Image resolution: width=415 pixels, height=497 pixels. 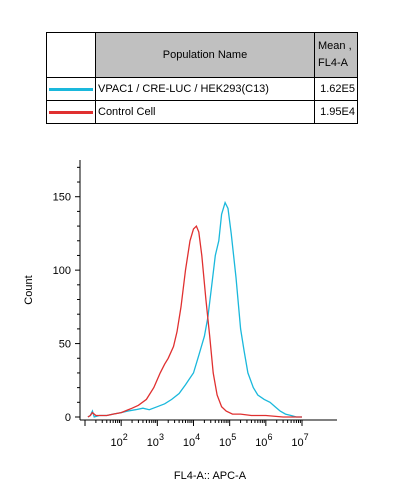 I want to click on legend-name-control: Control Cell, so click(x=205, y=112).